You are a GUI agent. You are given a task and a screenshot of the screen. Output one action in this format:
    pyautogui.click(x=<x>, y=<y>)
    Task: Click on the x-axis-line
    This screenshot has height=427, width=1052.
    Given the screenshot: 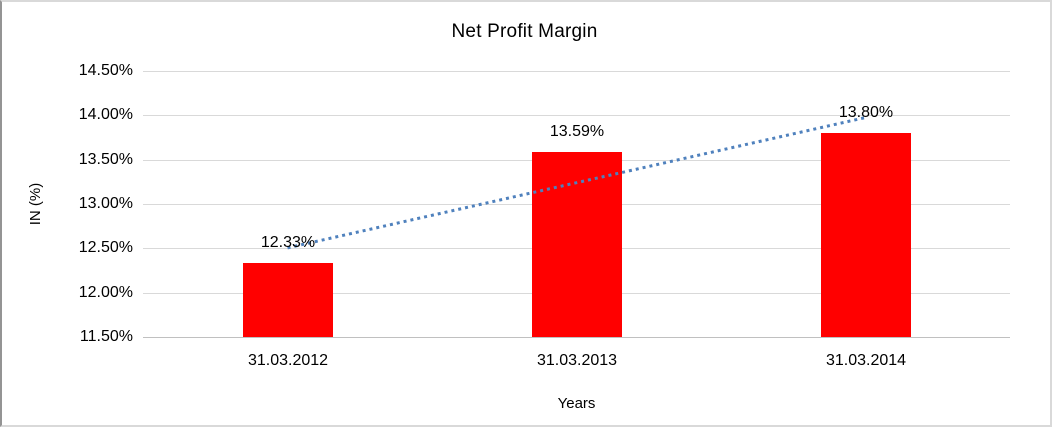 What is the action you would take?
    pyautogui.click(x=576, y=337)
    